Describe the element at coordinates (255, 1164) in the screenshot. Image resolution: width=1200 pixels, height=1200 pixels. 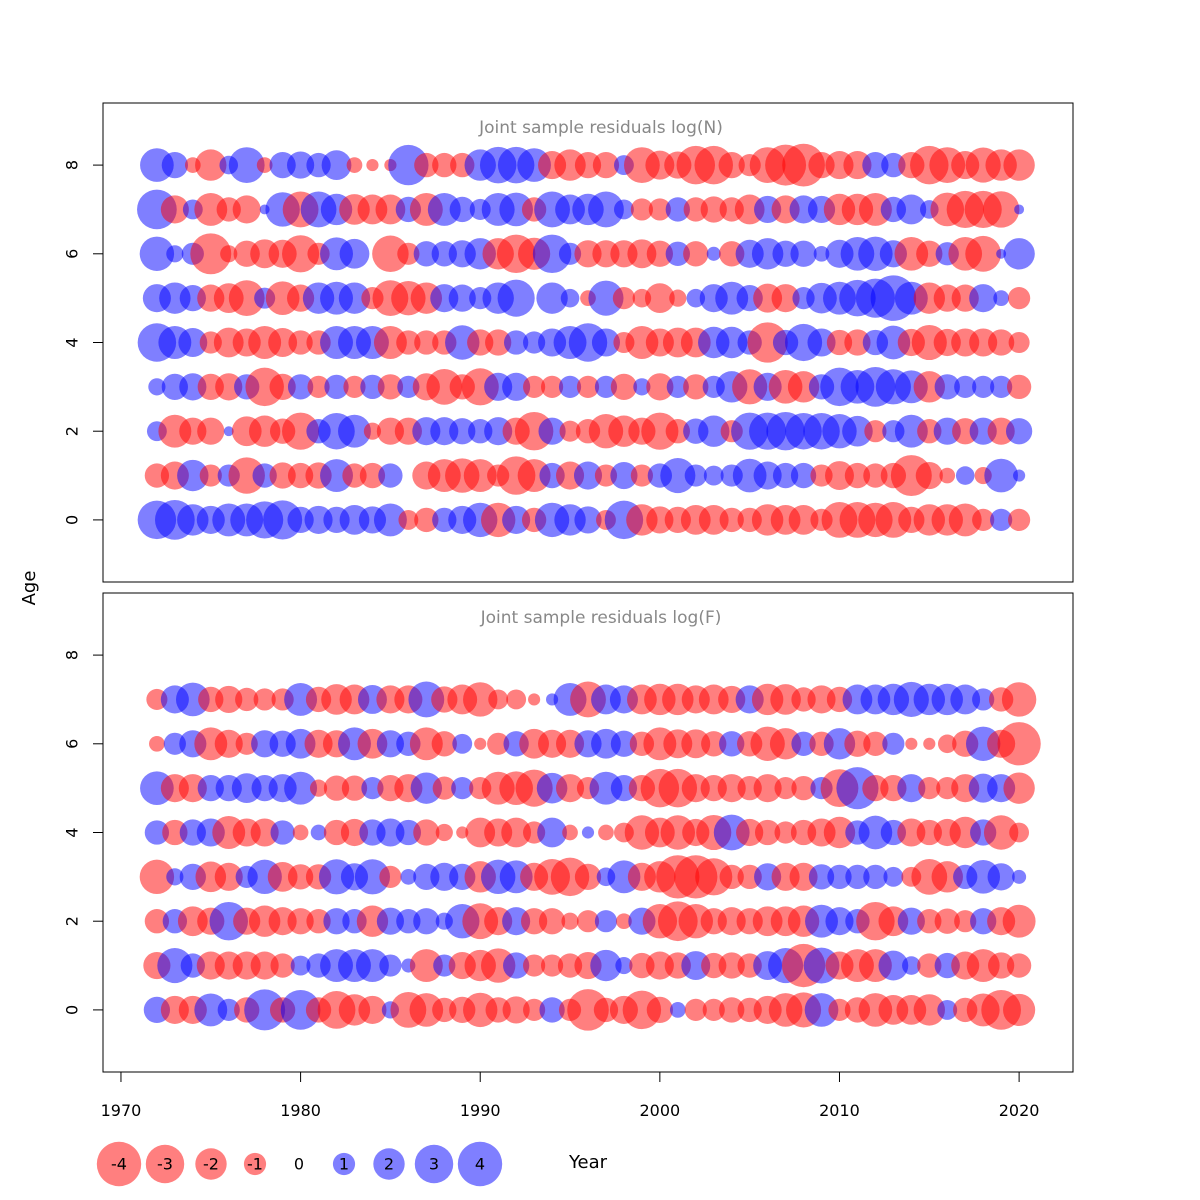
I see `legend-label: -1` at that location.